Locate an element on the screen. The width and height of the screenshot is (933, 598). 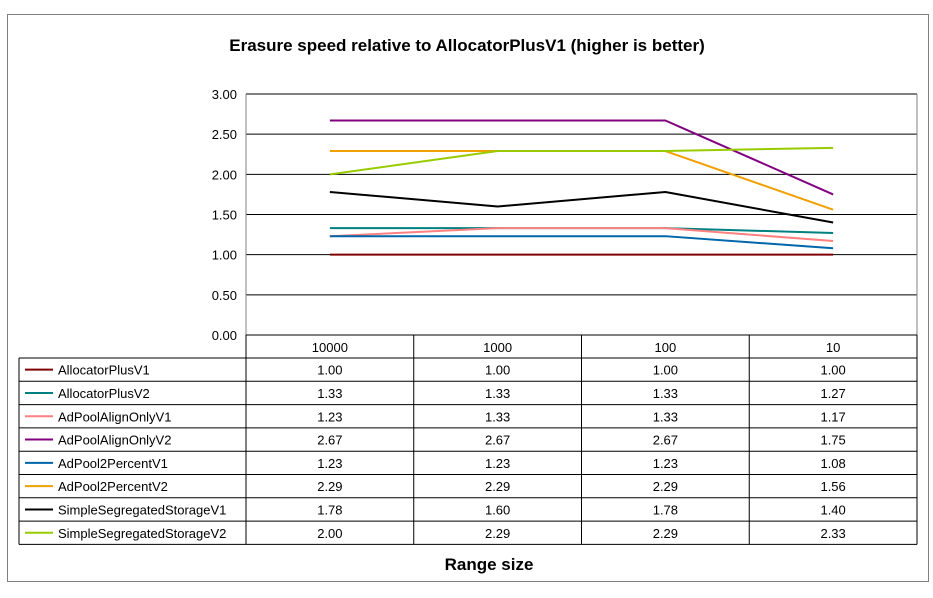
data-label: 2.00 is located at coordinates (329, 533).